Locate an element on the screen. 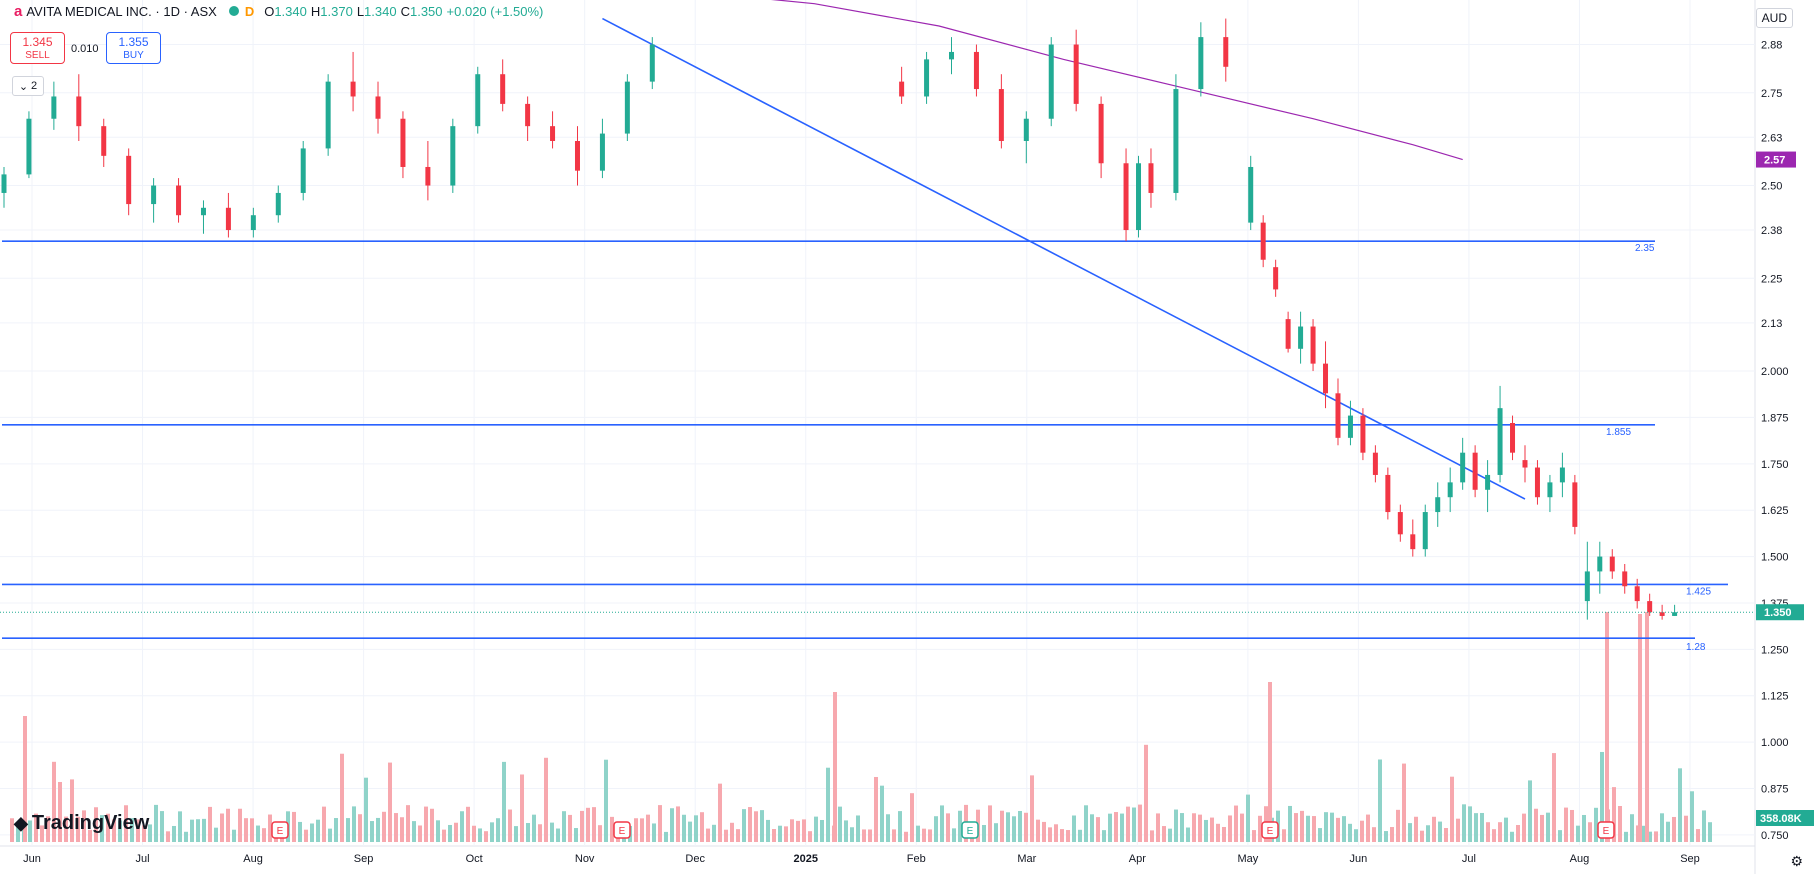  buy-button: 1.355 BUY is located at coordinates (133, 48).